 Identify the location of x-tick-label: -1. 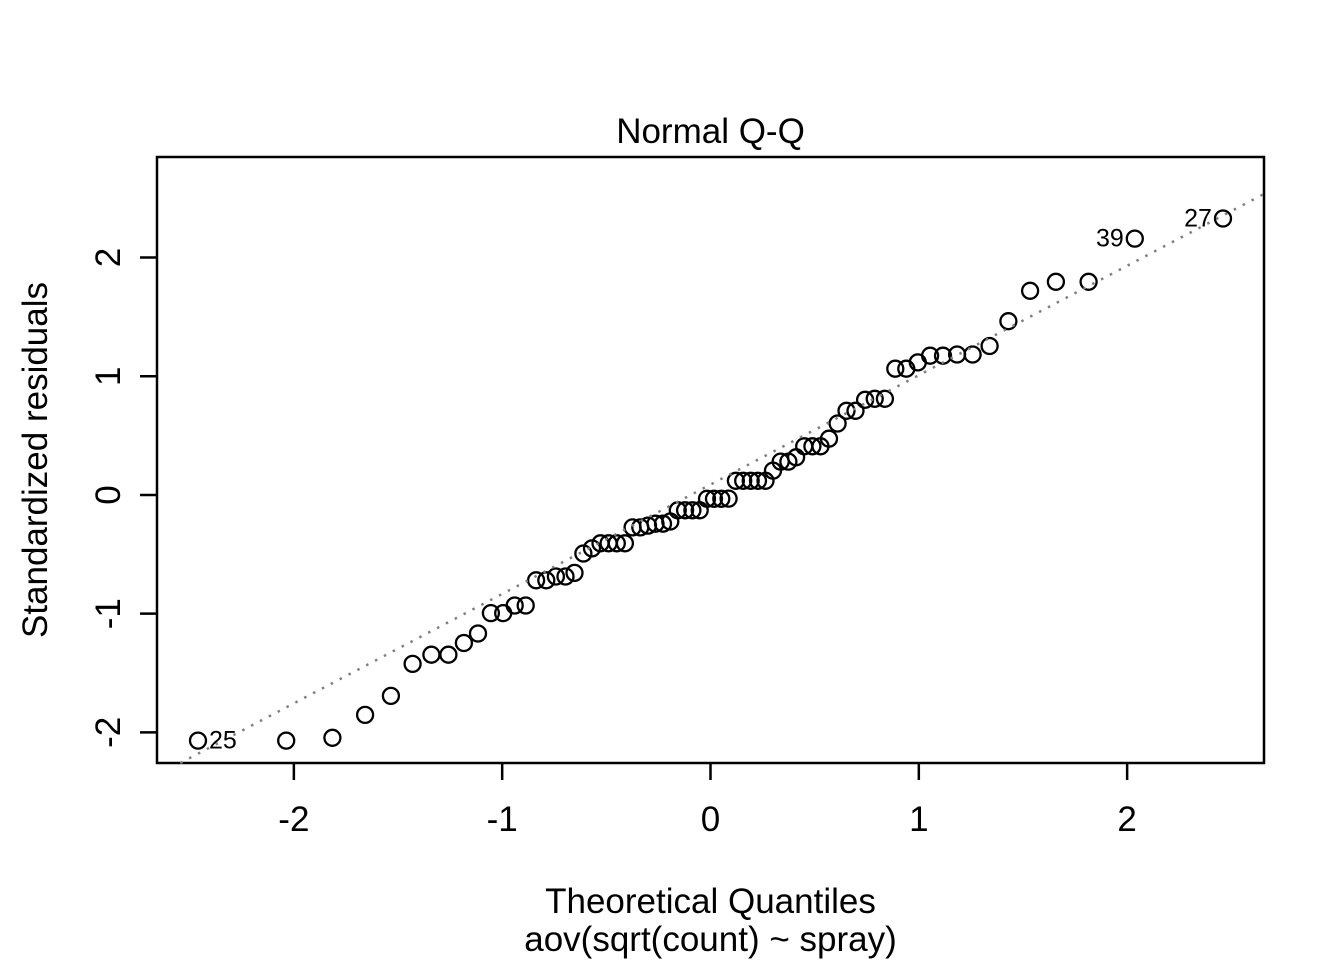
(502, 819).